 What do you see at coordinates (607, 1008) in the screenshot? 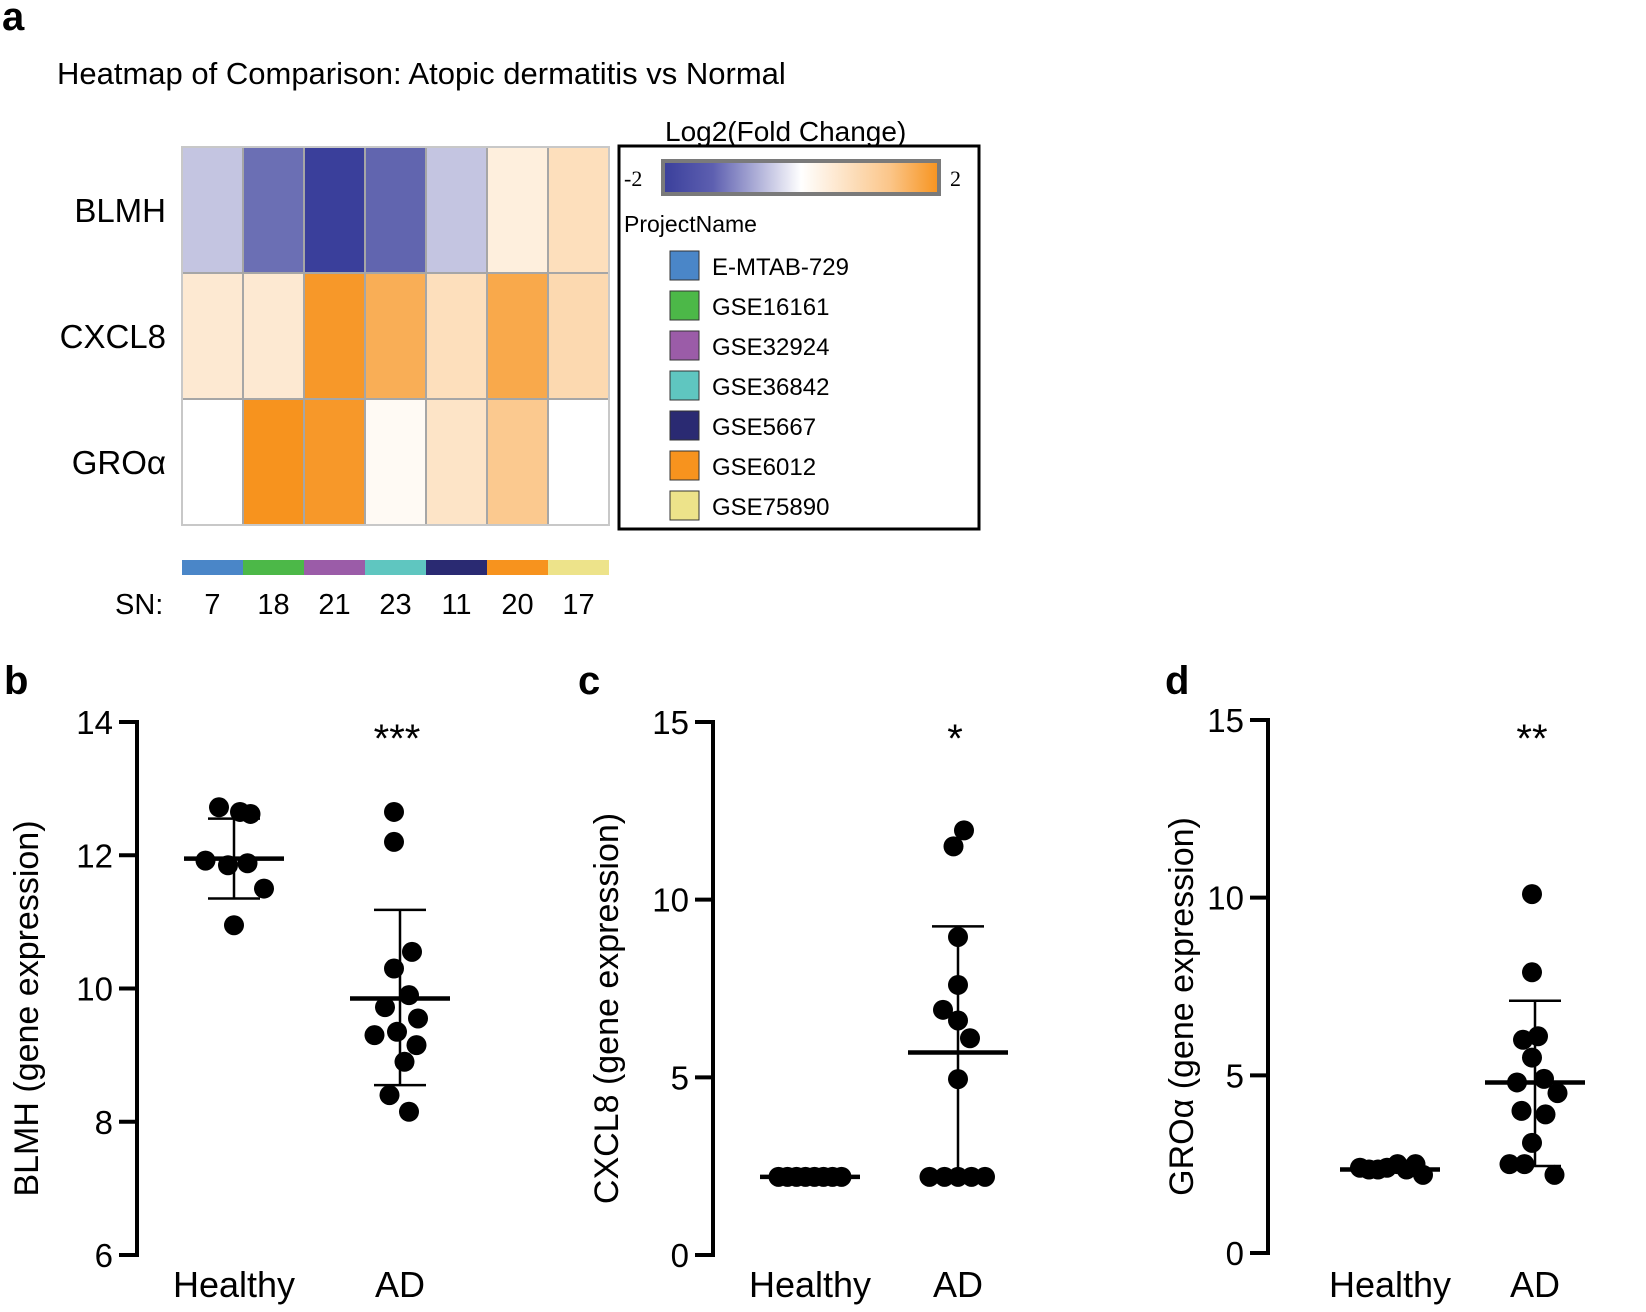
I see `y-axis-label: CXCL8 (gene expression)` at bounding box center [607, 1008].